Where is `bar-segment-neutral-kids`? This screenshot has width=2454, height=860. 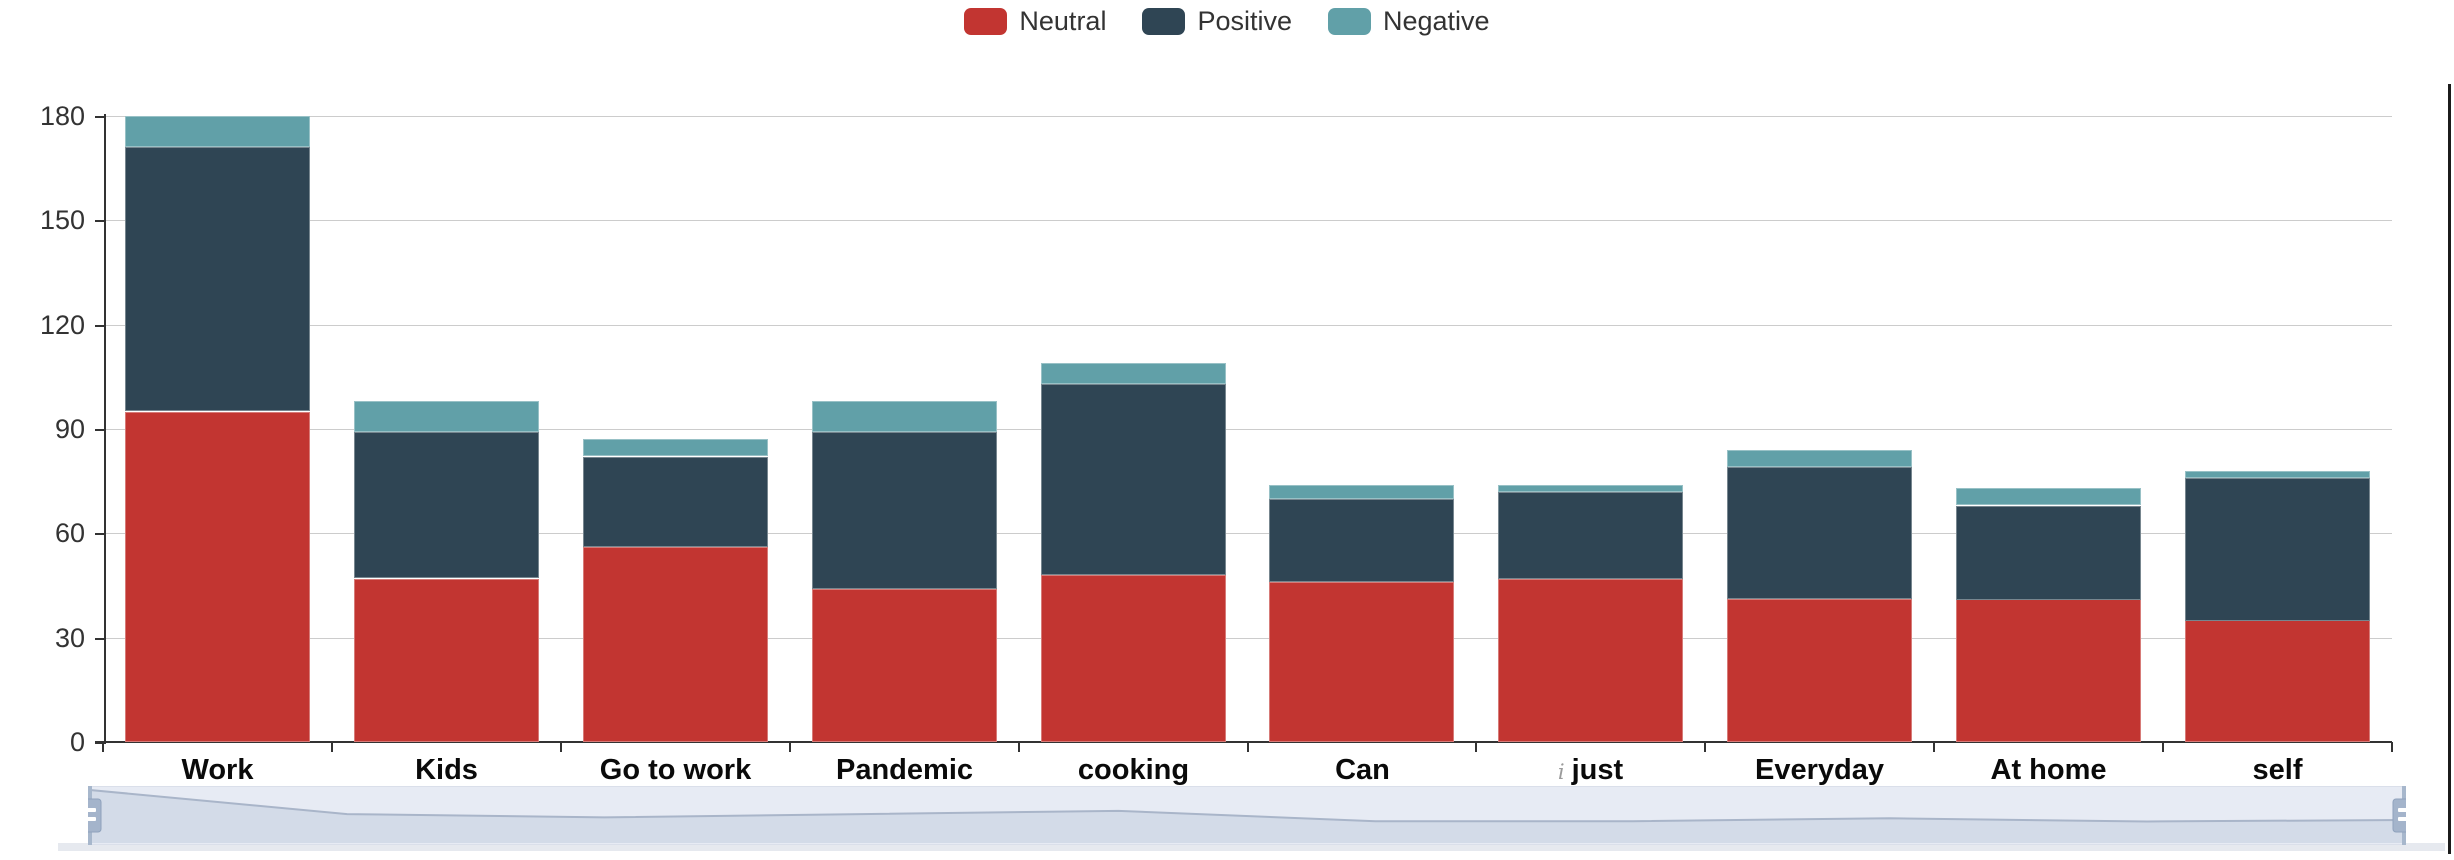 bar-segment-neutral-kids is located at coordinates (446, 660).